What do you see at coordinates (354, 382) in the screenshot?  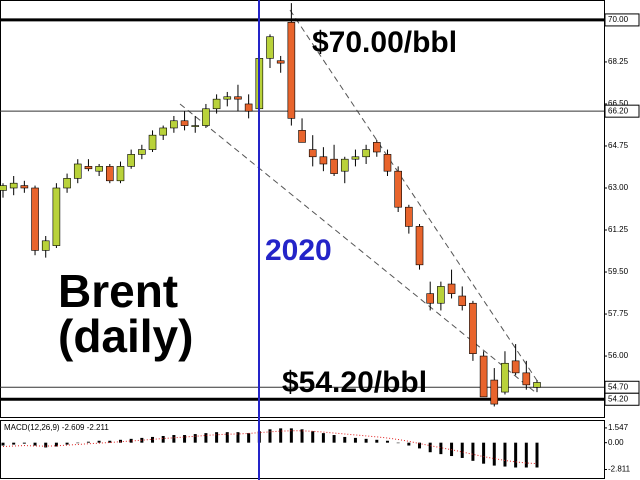 I see `low-annotation: $54.20/bbl` at bounding box center [354, 382].